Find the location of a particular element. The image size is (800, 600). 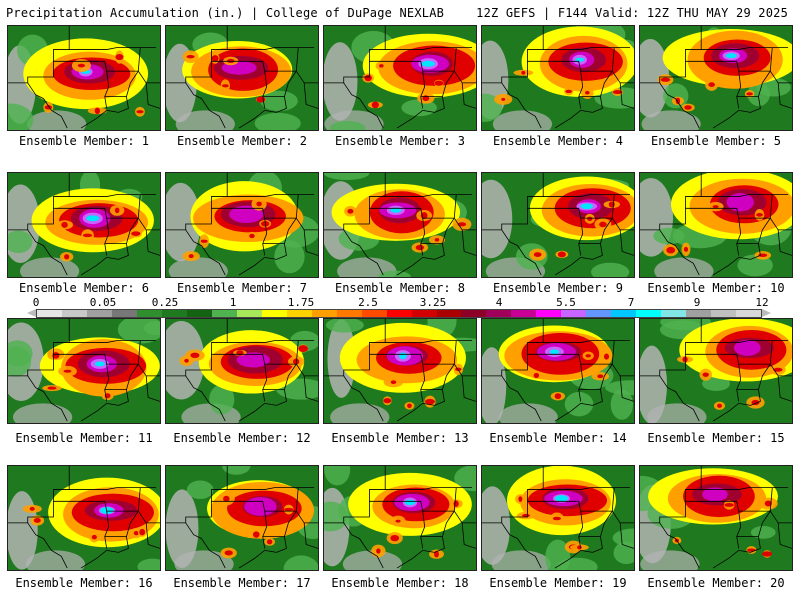

ensemble-member-label: Ensemble Member: 12 is located at coordinates (242, 438).